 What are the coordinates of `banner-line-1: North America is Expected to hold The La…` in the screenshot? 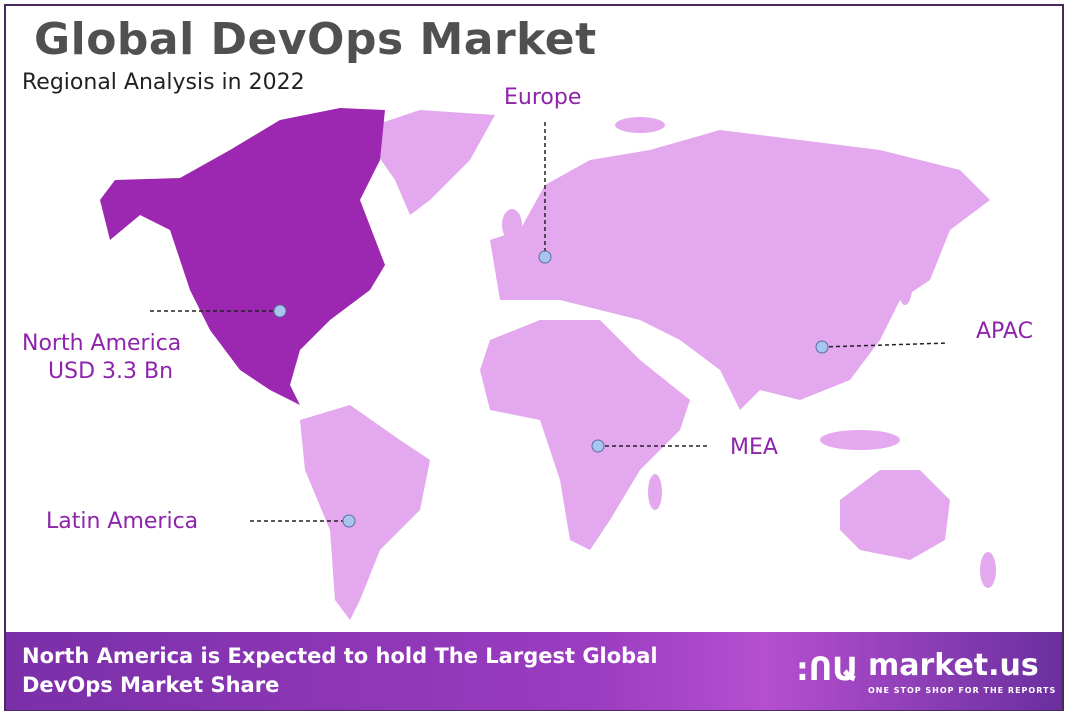 It's located at (340, 656).